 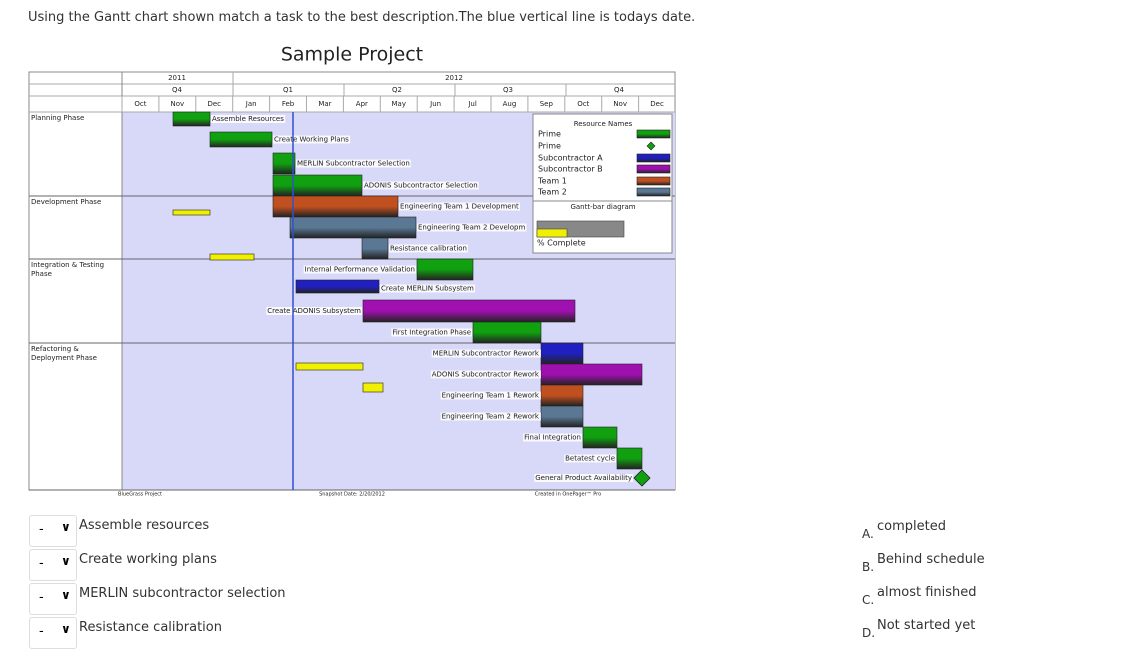 What do you see at coordinates (547, 104) in the screenshot?
I see `label: Sep` at bounding box center [547, 104].